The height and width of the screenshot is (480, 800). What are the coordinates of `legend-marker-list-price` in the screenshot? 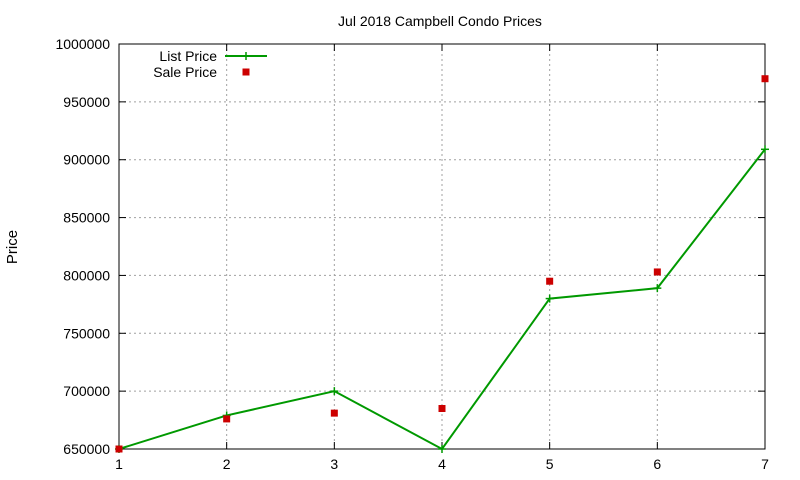 It's located at (246, 56).